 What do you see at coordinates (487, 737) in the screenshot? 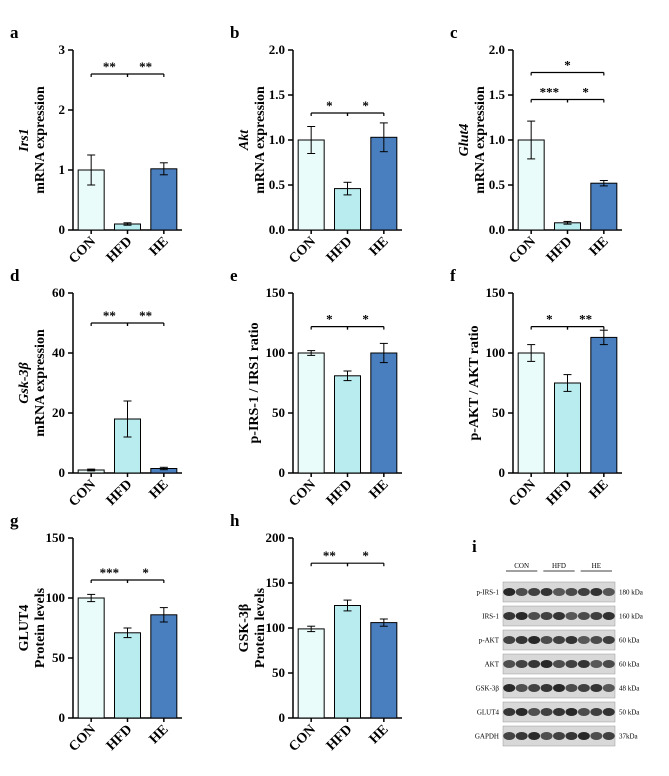
I see `blot-row-label: GAPDH` at bounding box center [487, 737].